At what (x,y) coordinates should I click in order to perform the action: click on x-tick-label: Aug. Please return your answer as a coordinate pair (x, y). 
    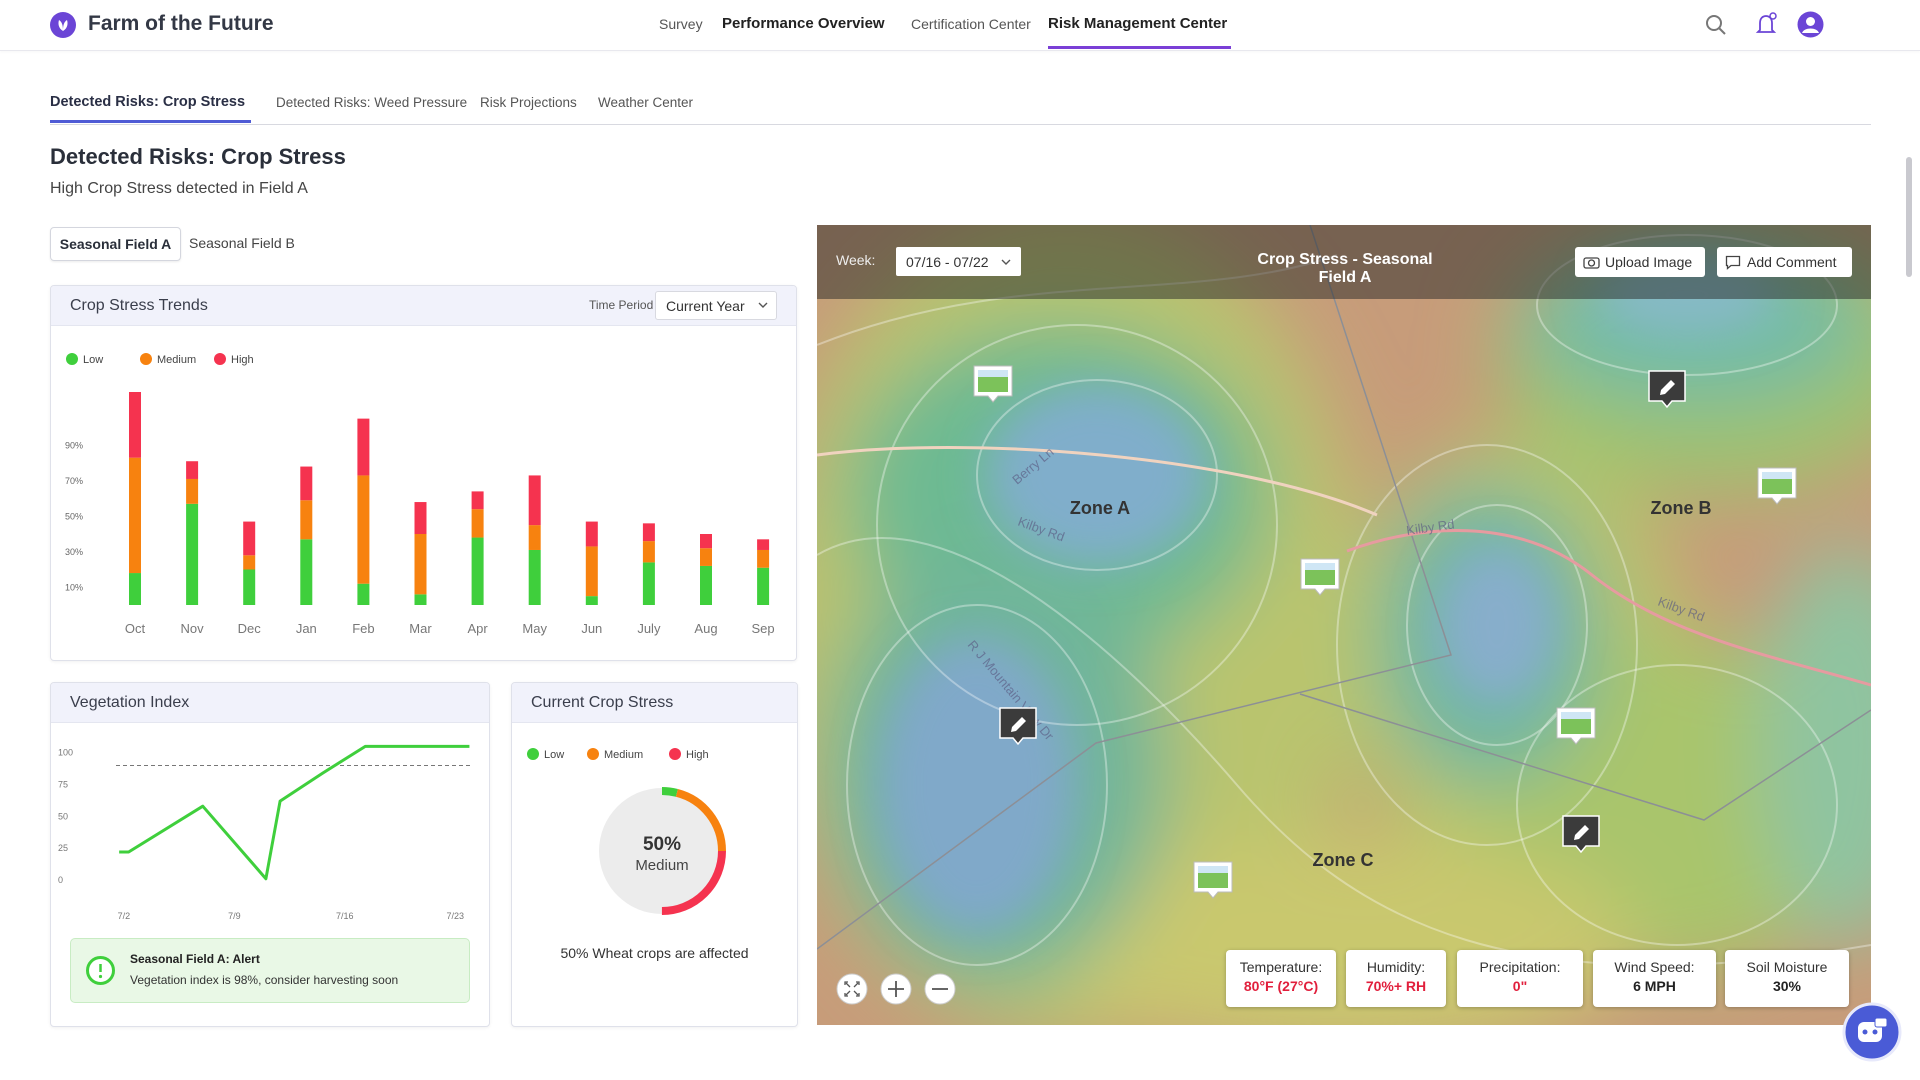
    Looking at the image, I should click on (705, 628).